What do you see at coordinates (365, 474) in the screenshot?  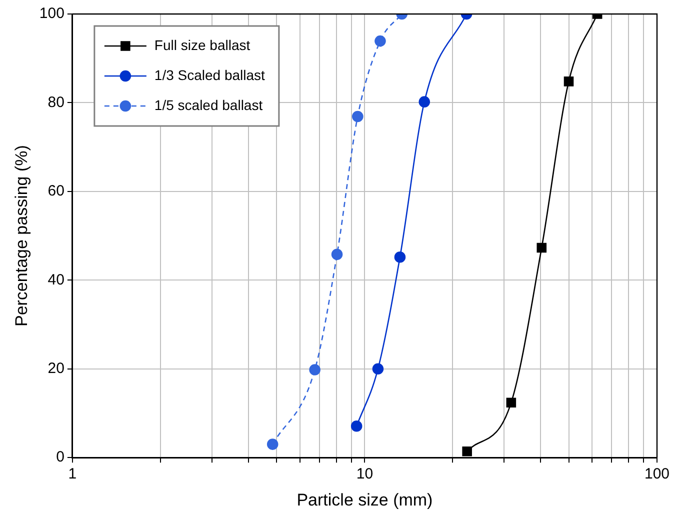 I see `x-tick-label: 10` at bounding box center [365, 474].